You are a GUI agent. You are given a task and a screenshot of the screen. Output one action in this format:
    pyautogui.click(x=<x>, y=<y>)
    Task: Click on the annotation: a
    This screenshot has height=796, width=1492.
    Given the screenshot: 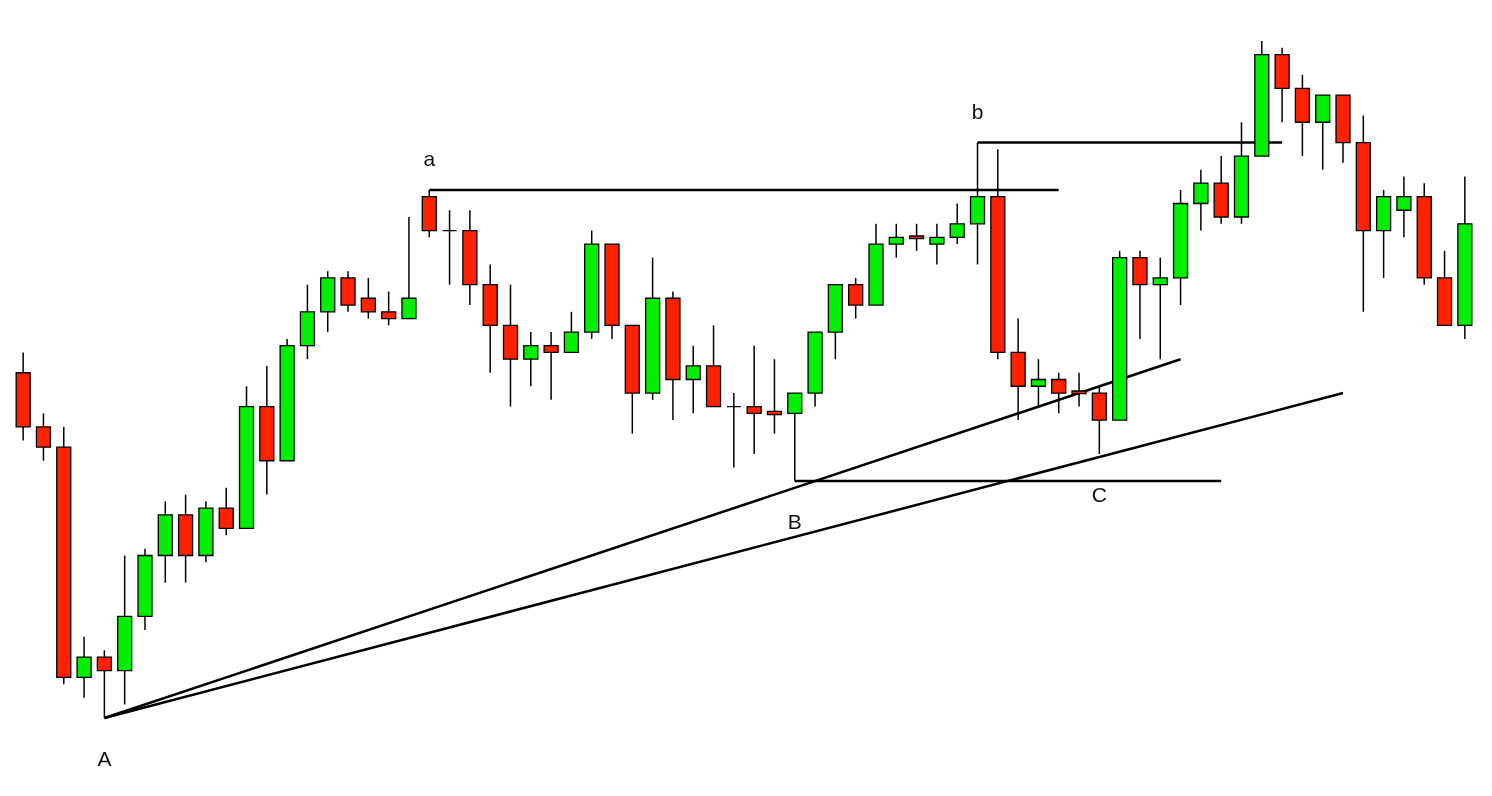 What is the action you would take?
    pyautogui.click(x=429, y=158)
    